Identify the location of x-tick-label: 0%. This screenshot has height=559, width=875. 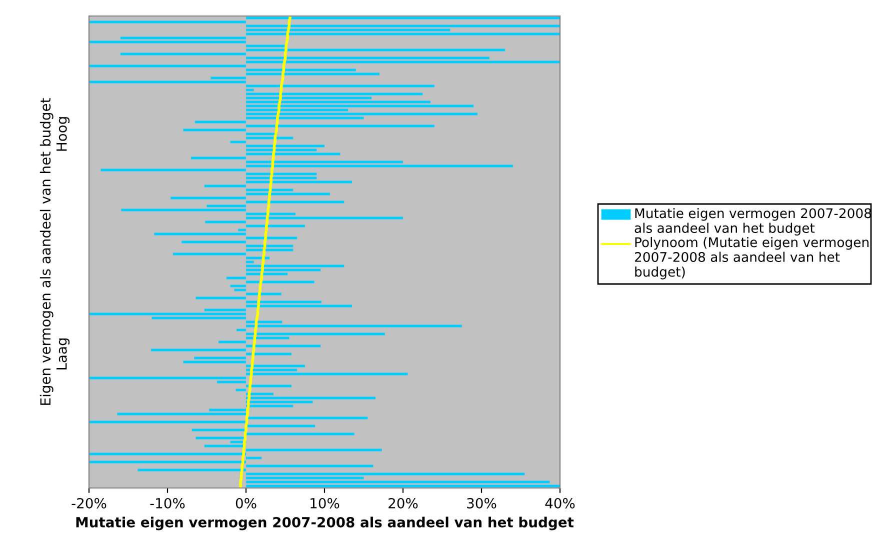
(246, 503).